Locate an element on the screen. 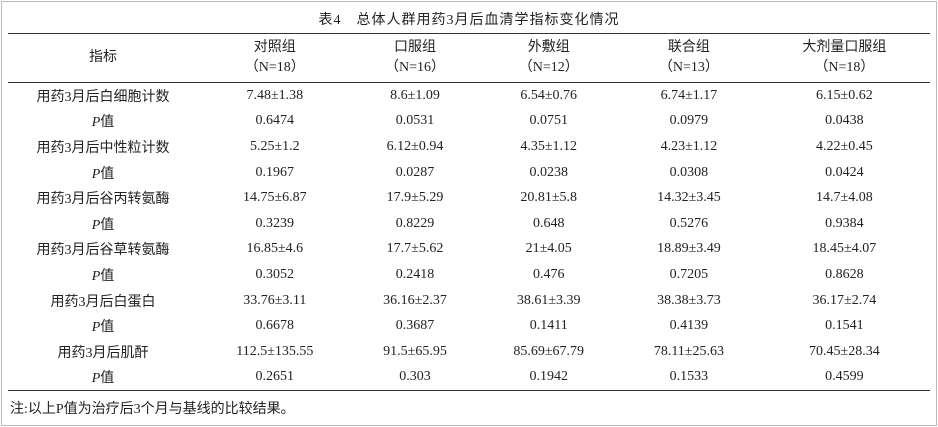  cell: 38.61±3.39 is located at coordinates (548, 300).